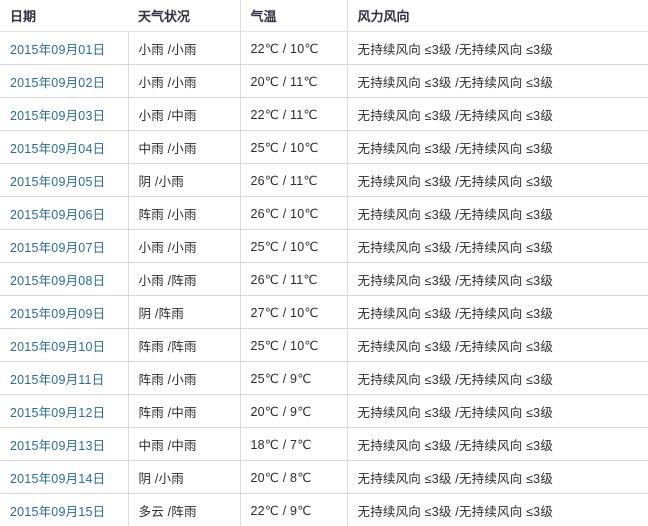 The height and width of the screenshot is (526, 648). Describe the element at coordinates (184, 114) in the screenshot. I see `cell-condition: 小雨 /中雨` at that location.